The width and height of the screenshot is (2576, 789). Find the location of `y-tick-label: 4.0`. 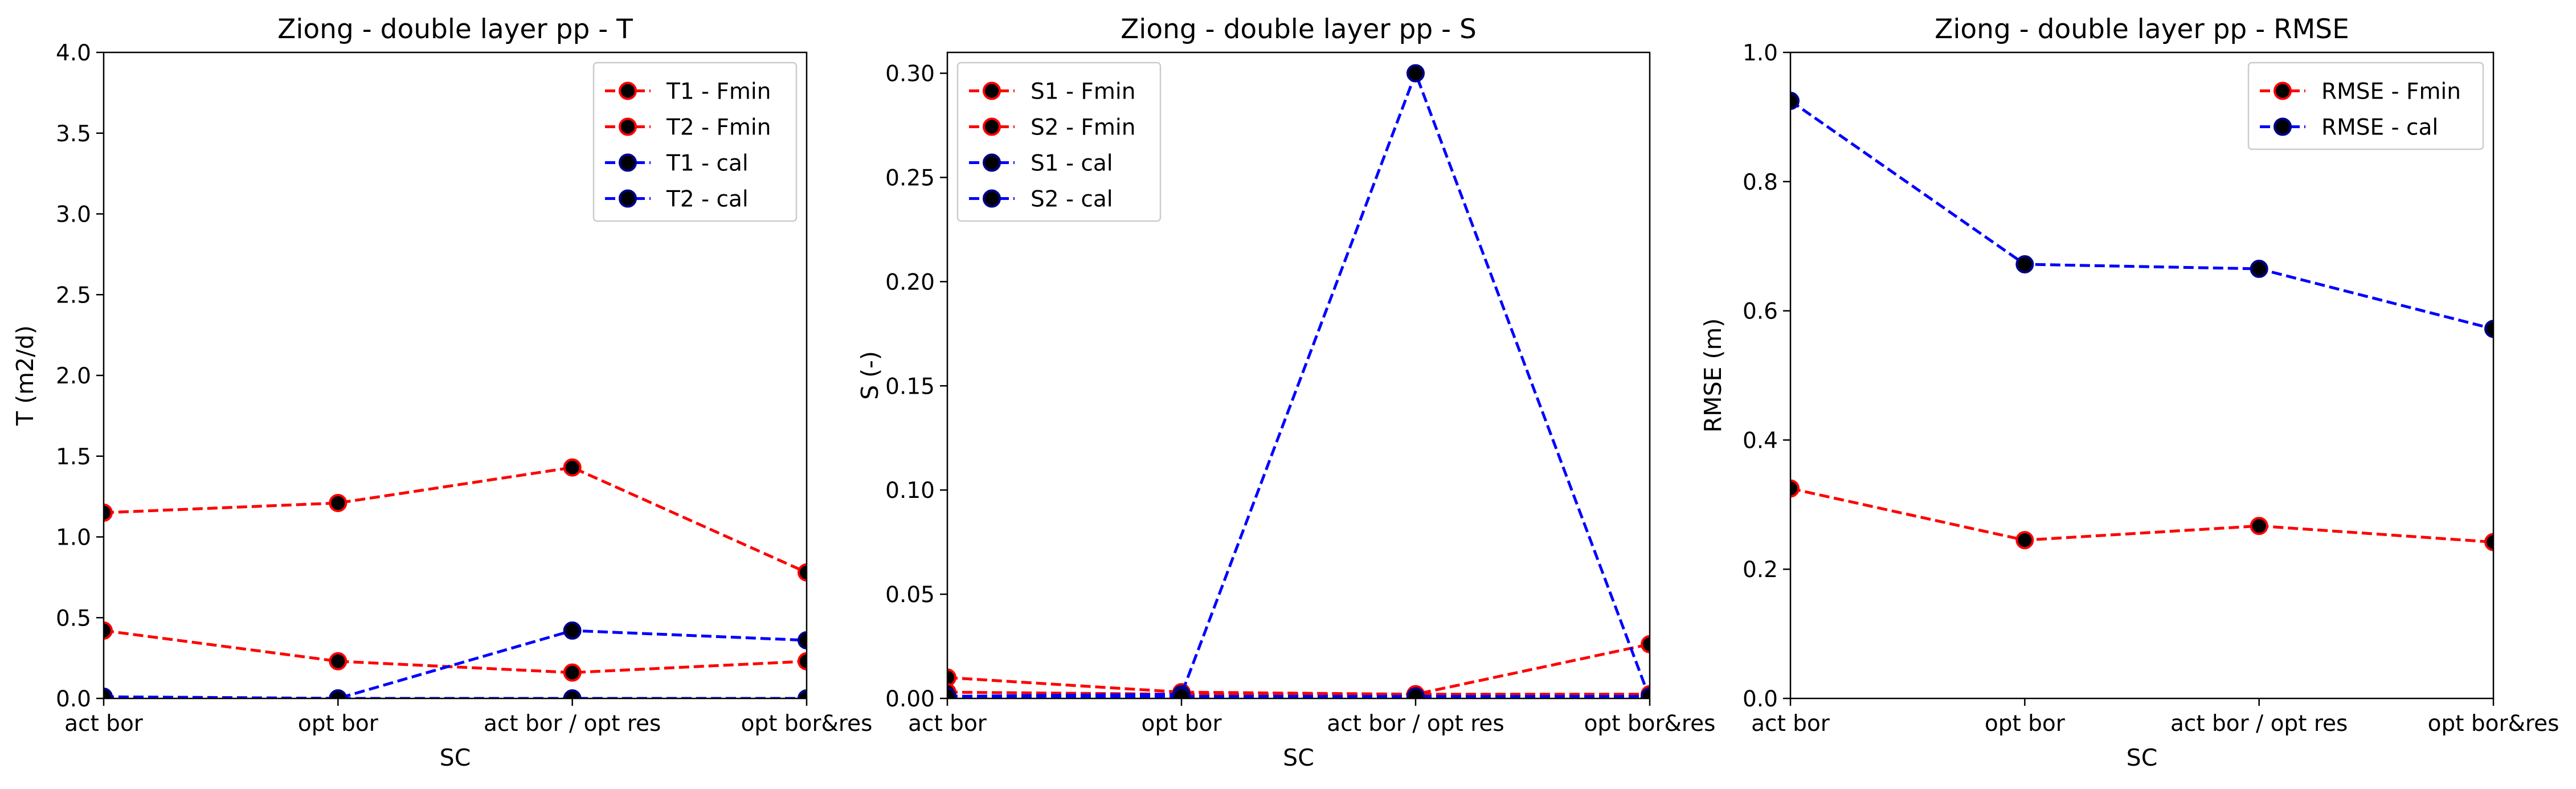

y-tick-label: 4.0 is located at coordinates (73, 53).